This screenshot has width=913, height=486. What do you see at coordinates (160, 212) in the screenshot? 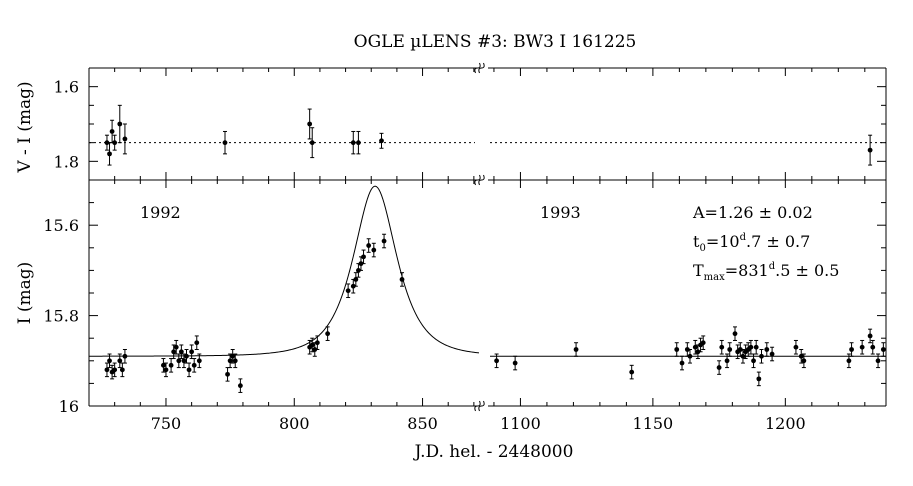
I see `segment-label-1992: 1992` at bounding box center [160, 212].